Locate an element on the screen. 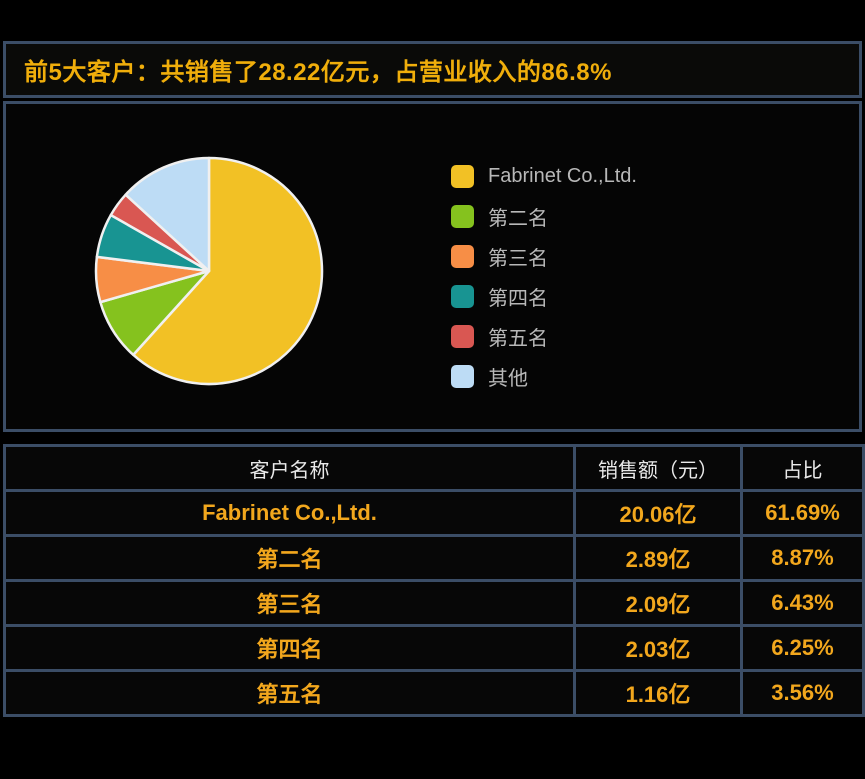 The width and height of the screenshot is (865, 779). table-header-row: 客户名称 销售额（元） 占比 is located at coordinates (434, 468).